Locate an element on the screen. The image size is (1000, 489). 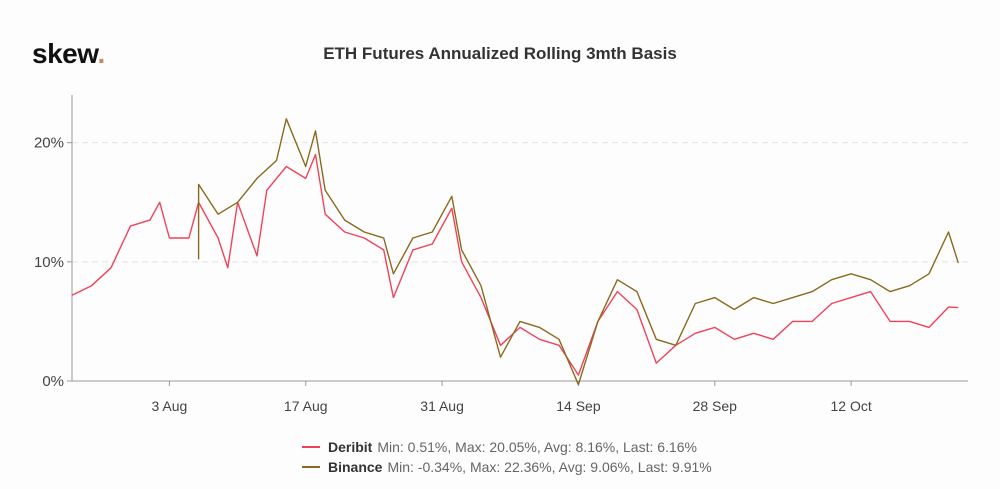
y-tick-label: 0% is located at coordinates (53, 381).